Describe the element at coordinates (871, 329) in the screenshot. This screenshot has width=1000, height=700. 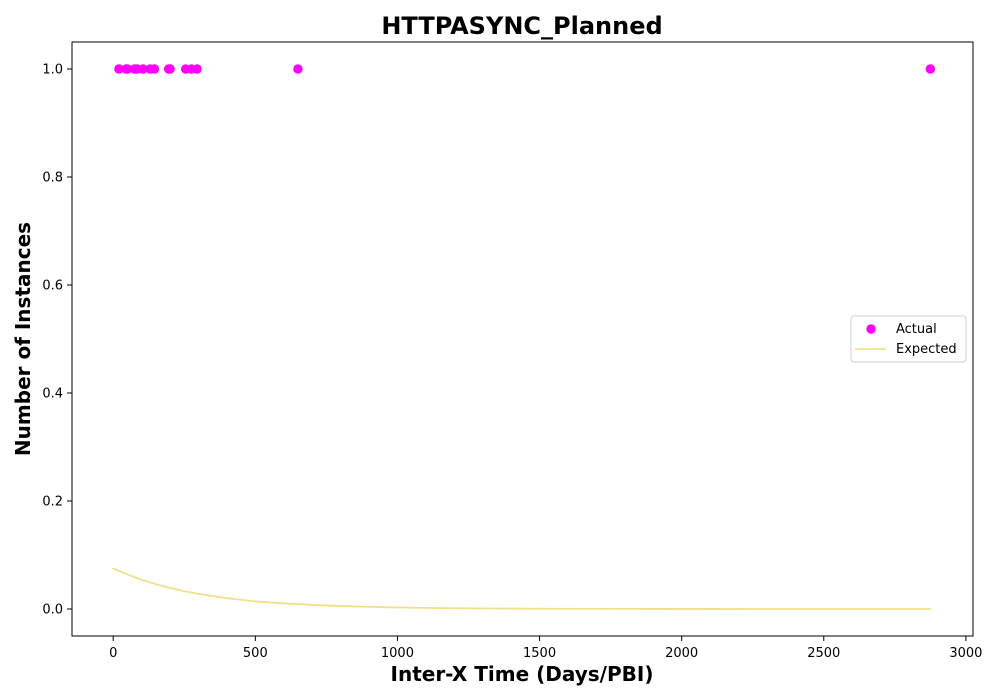
I see `legend-actual-marker` at that location.